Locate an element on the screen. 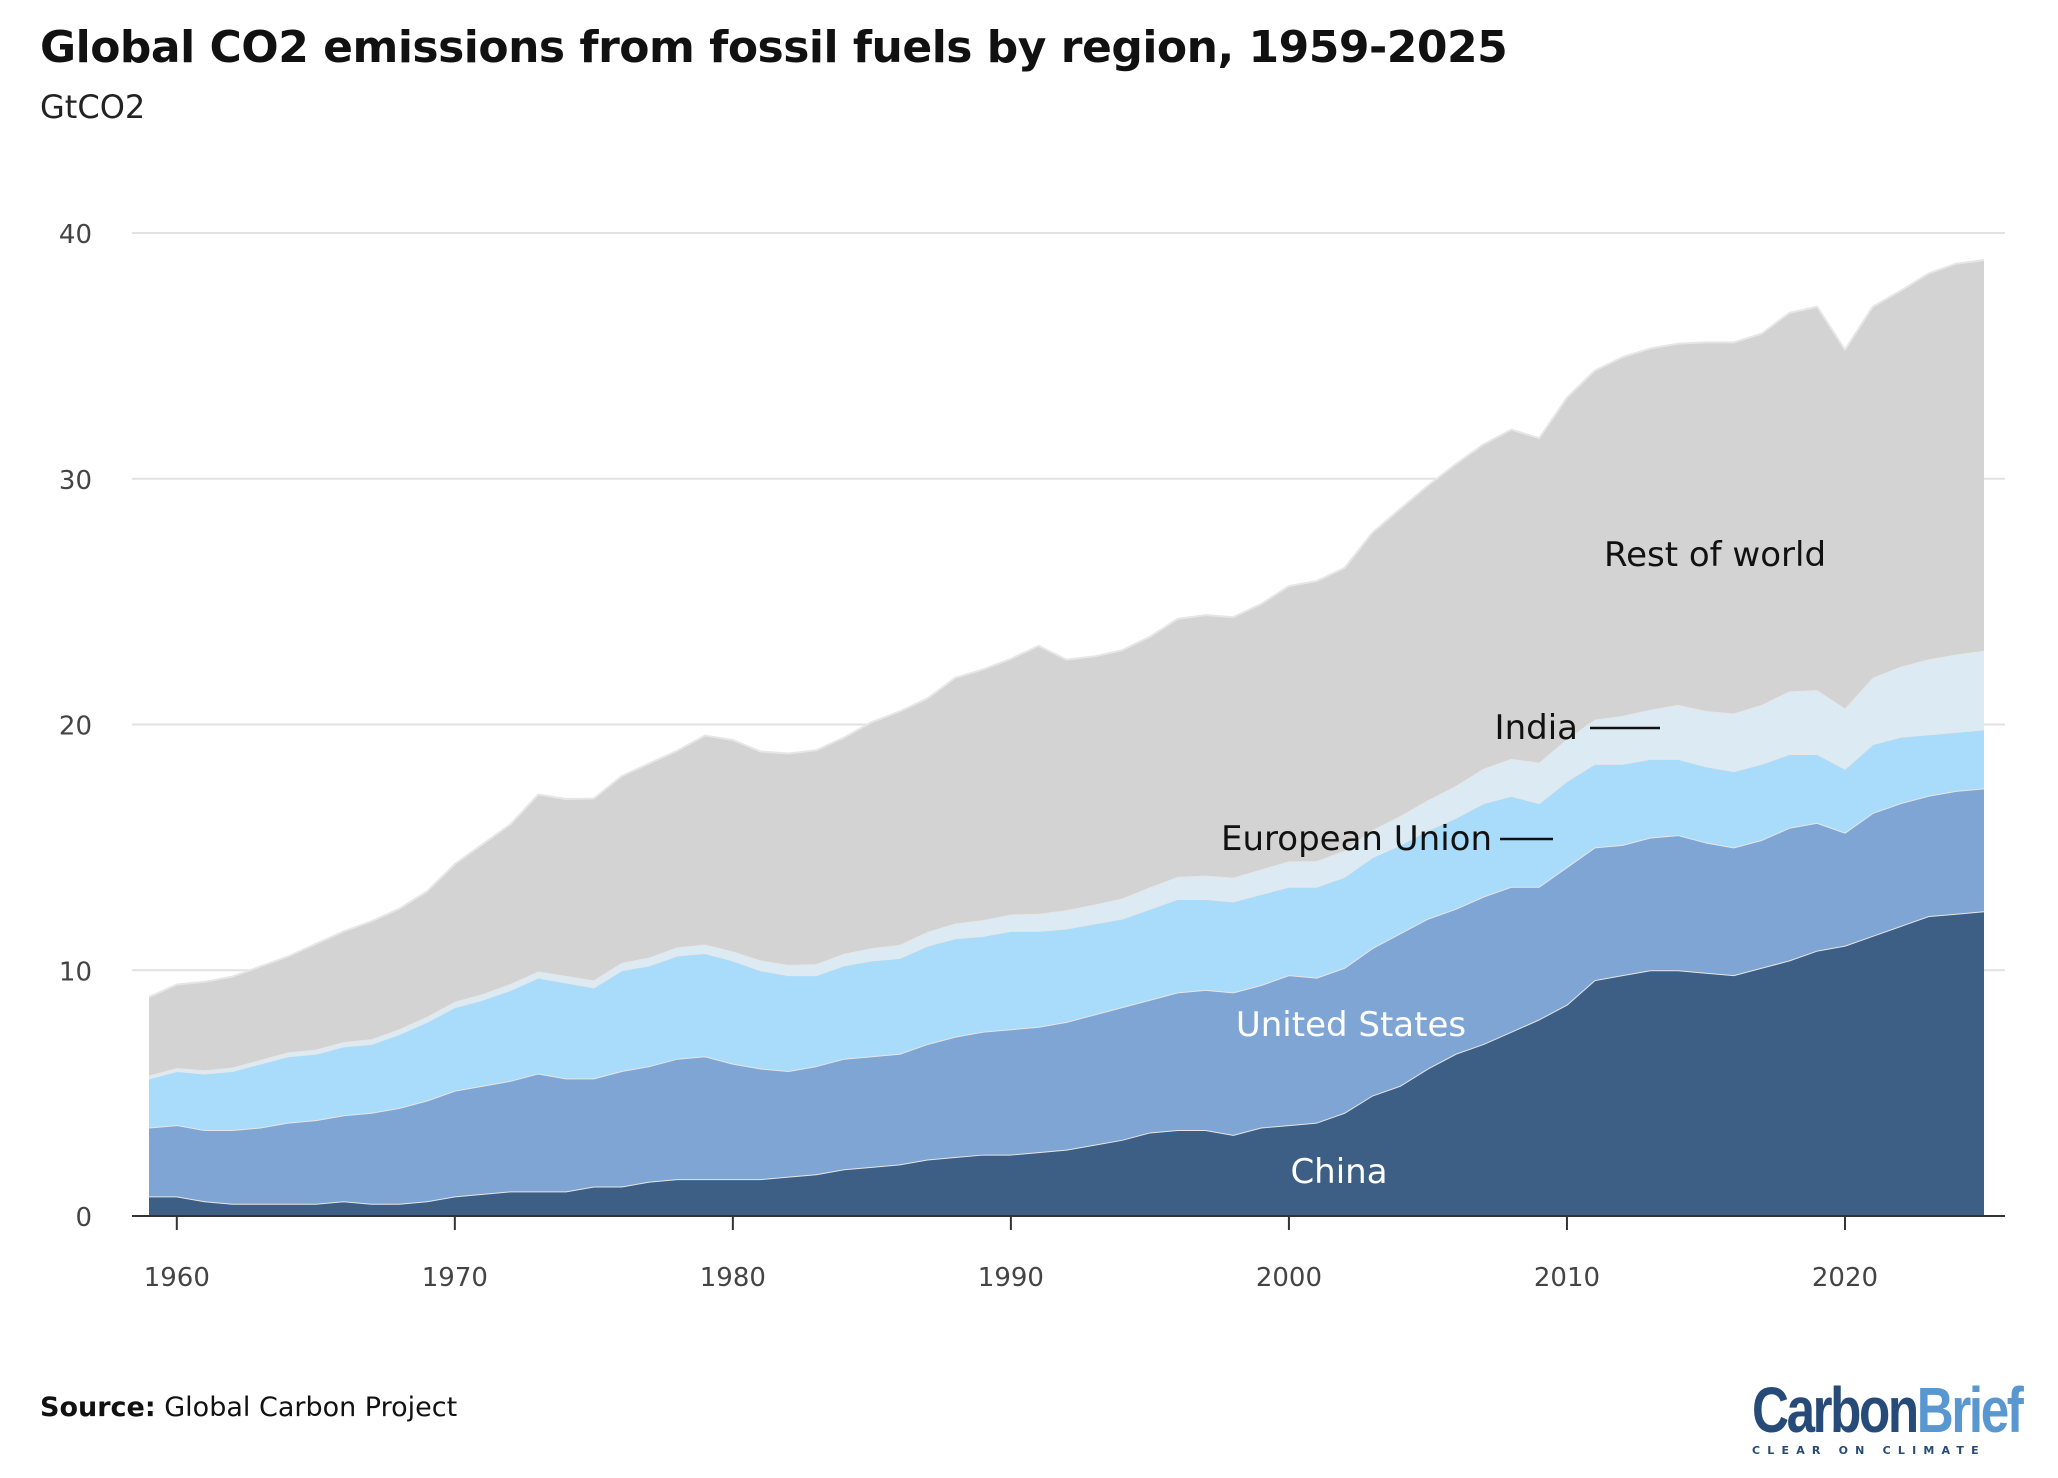 The image size is (2058, 1478). series-label-india: India is located at coordinates (1536, 728).